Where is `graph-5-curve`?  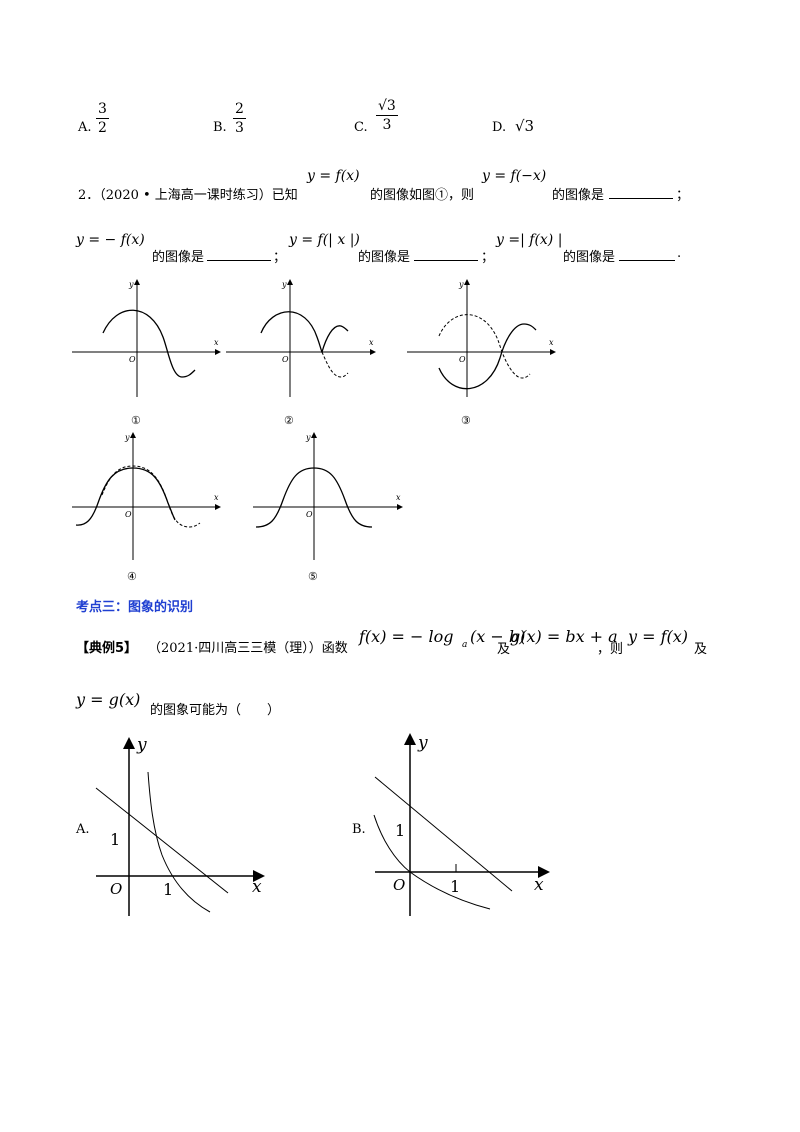
graph-5-curve is located at coordinates (314, 497).